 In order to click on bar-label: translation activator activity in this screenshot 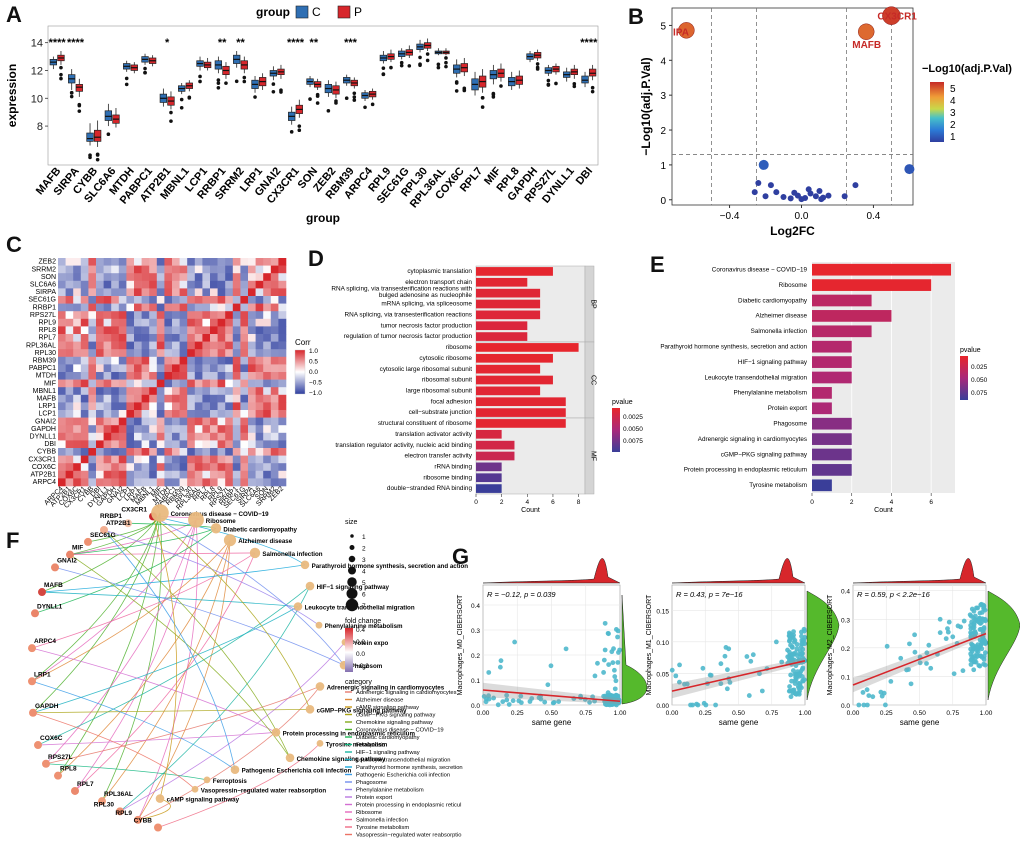, I will do `click(434, 434)`.